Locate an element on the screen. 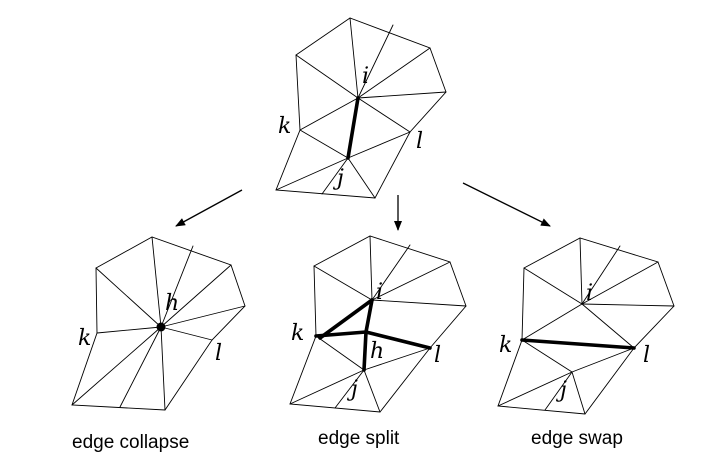 The width and height of the screenshot is (724, 471). split-mesh is located at coordinates (378, 324).